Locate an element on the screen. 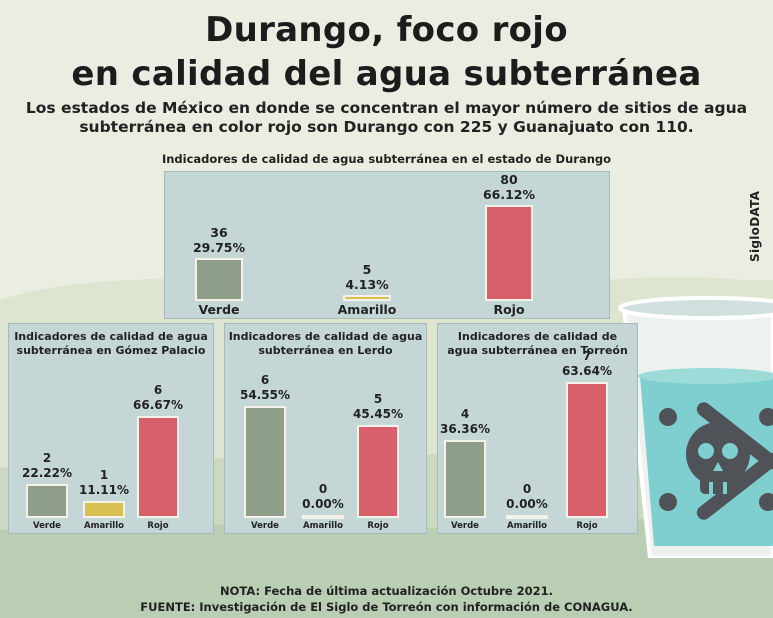 This screenshot has height=618, width=773. lerdo-value-label-verde: 6 54.55% is located at coordinates (265, 387).